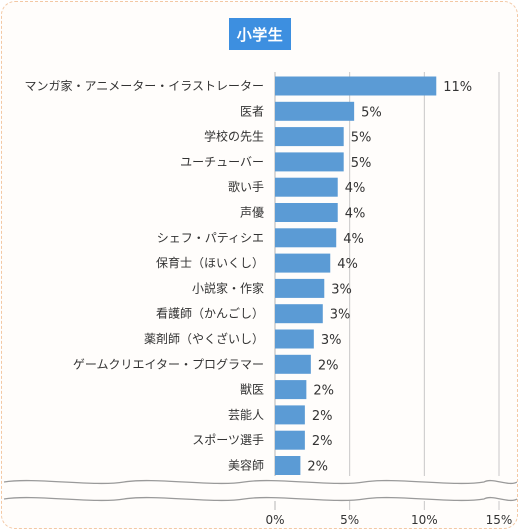 Image resolution: width=521 pixels, height=532 pixels. I want to click on category-label-14: スポーツ選手, so click(228, 440).